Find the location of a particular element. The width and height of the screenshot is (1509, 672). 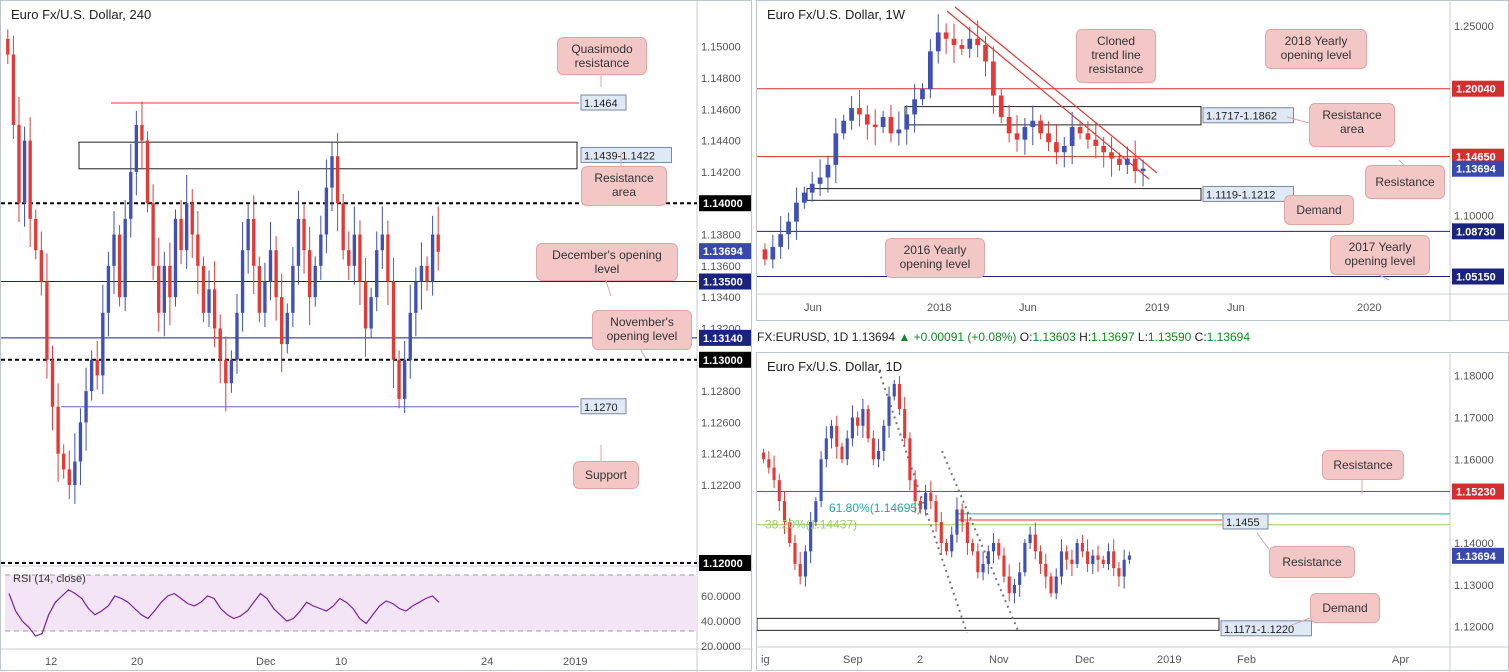

last-price: 1.13694 is located at coordinates (873, 337).